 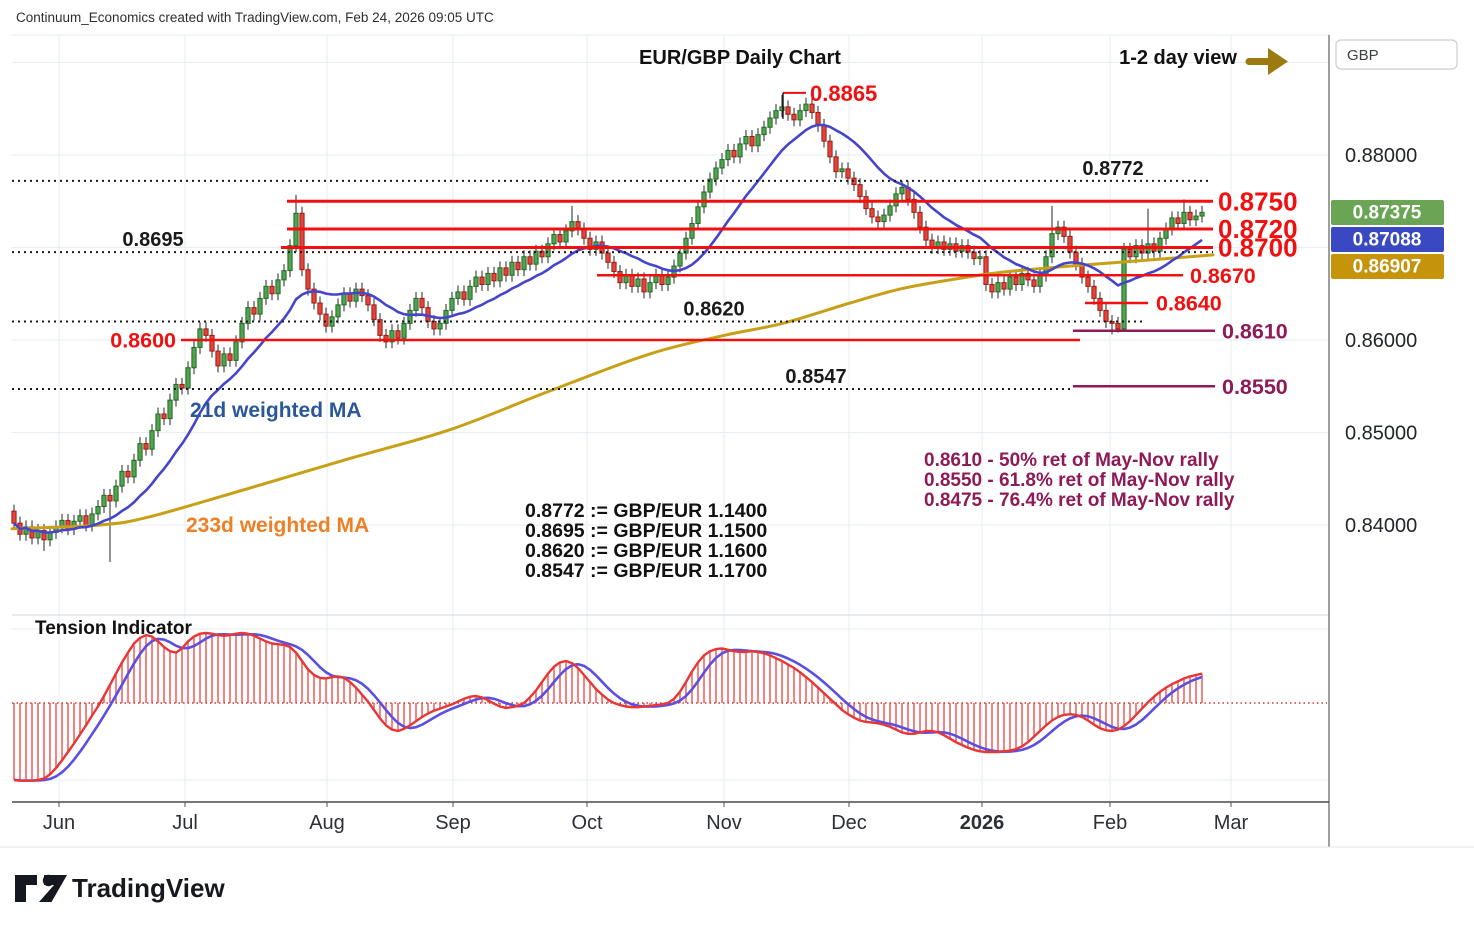 What do you see at coordinates (114, 628) in the screenshot?
I see `tension-indicator-label: Tension Indicator` at bounding box center [114, 628].